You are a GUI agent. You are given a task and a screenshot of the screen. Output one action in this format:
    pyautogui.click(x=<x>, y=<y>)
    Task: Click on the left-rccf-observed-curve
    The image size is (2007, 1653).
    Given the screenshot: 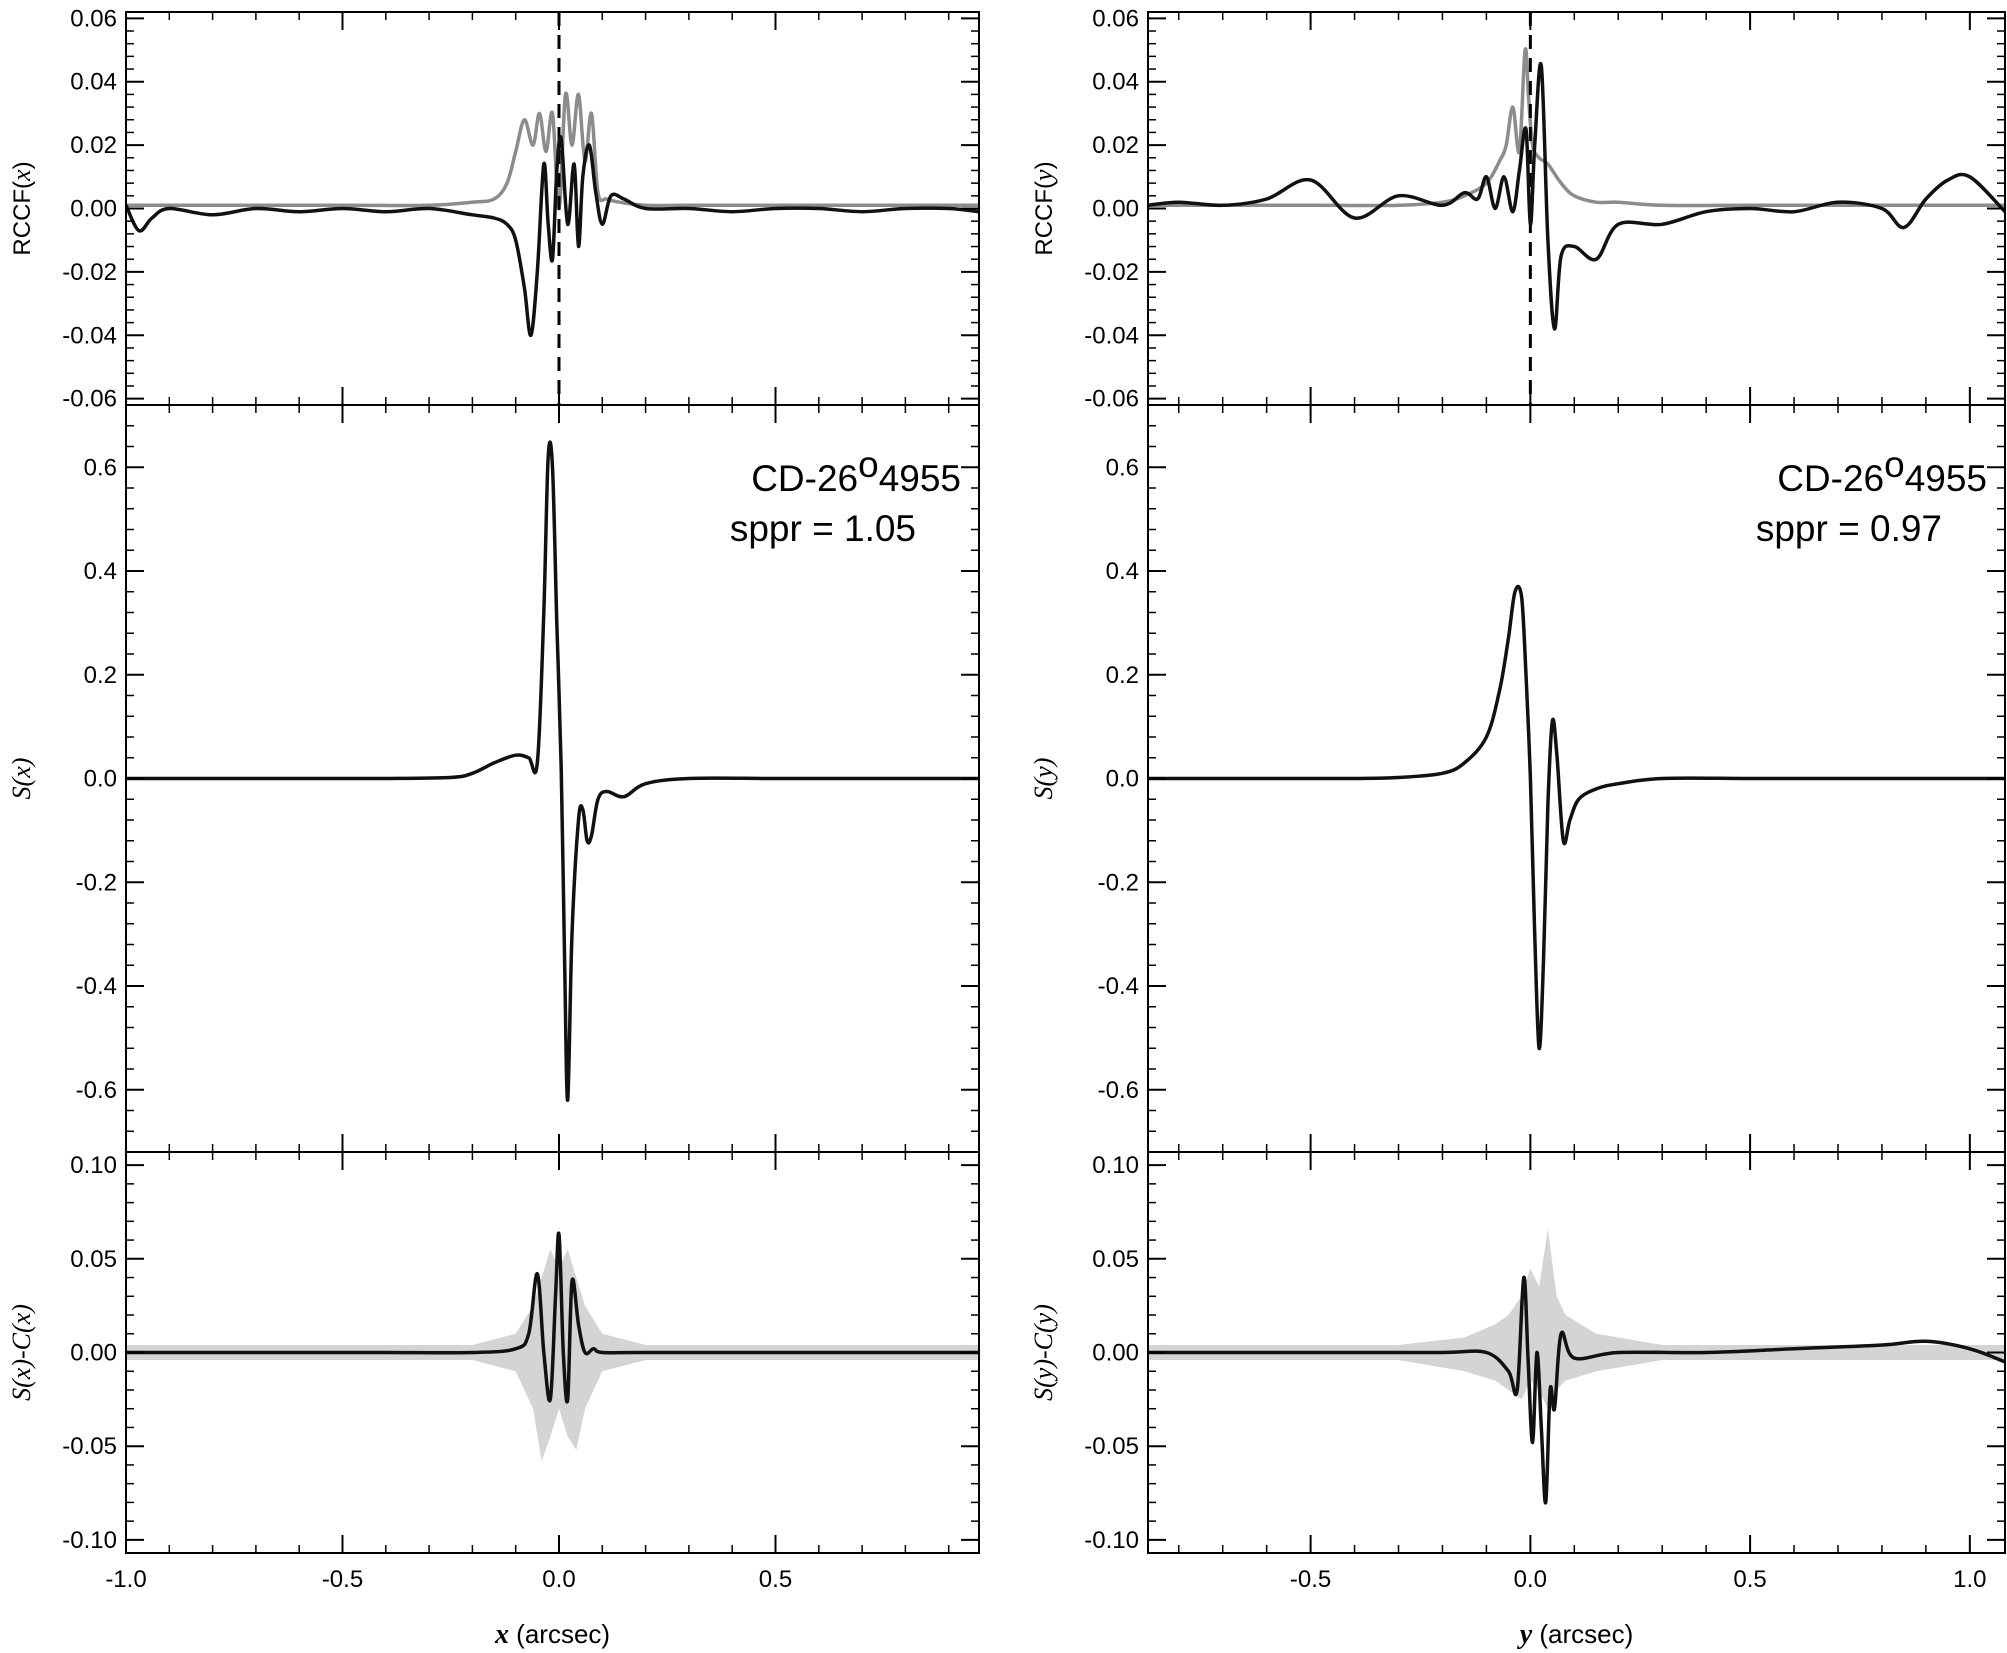 What is the action you would take?
    pyautogui.click(x=552, y=236)
    